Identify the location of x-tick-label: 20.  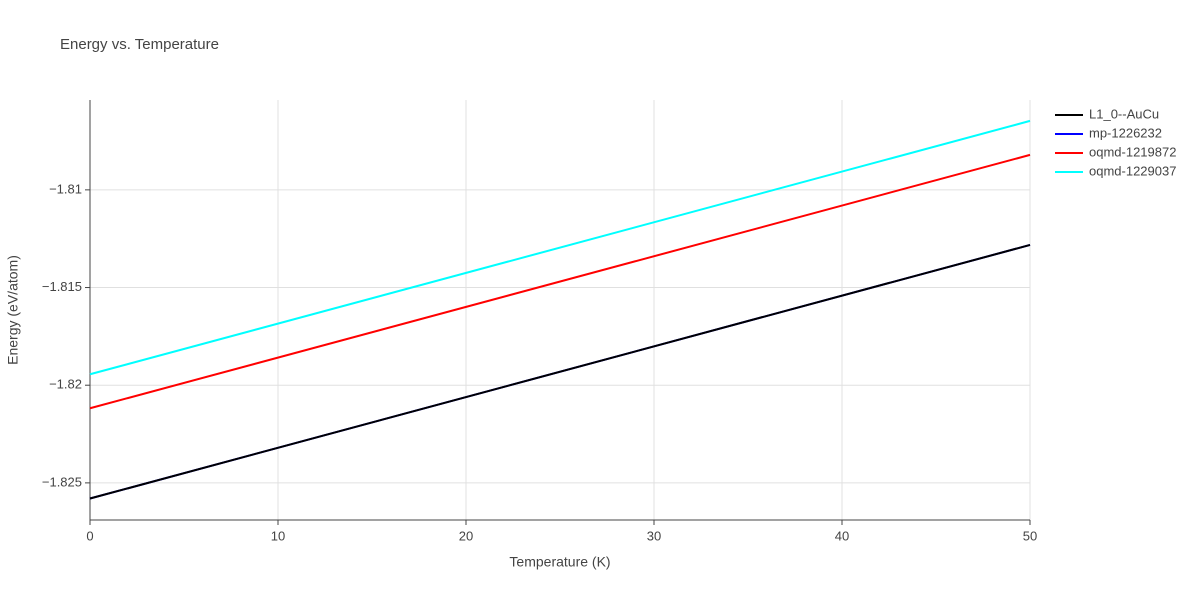
(466, 535).